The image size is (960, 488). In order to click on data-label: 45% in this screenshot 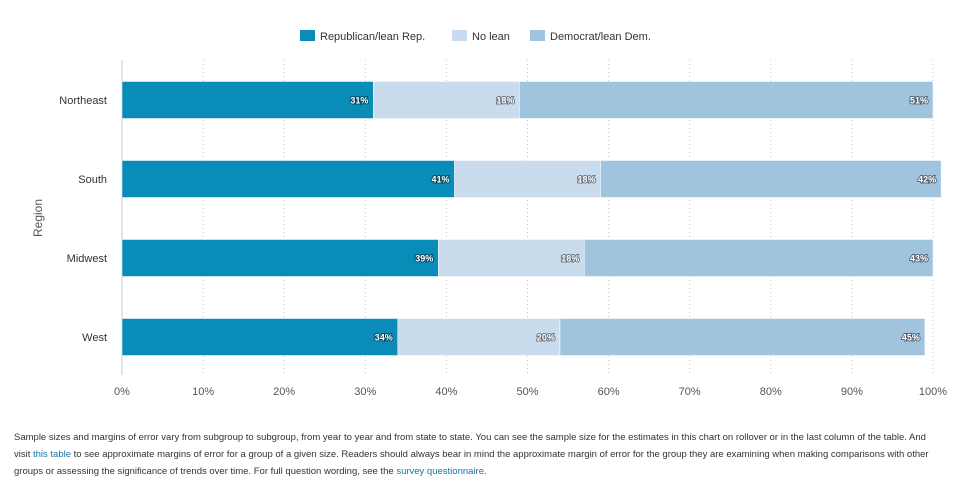, I will do `click(911, 338)`.